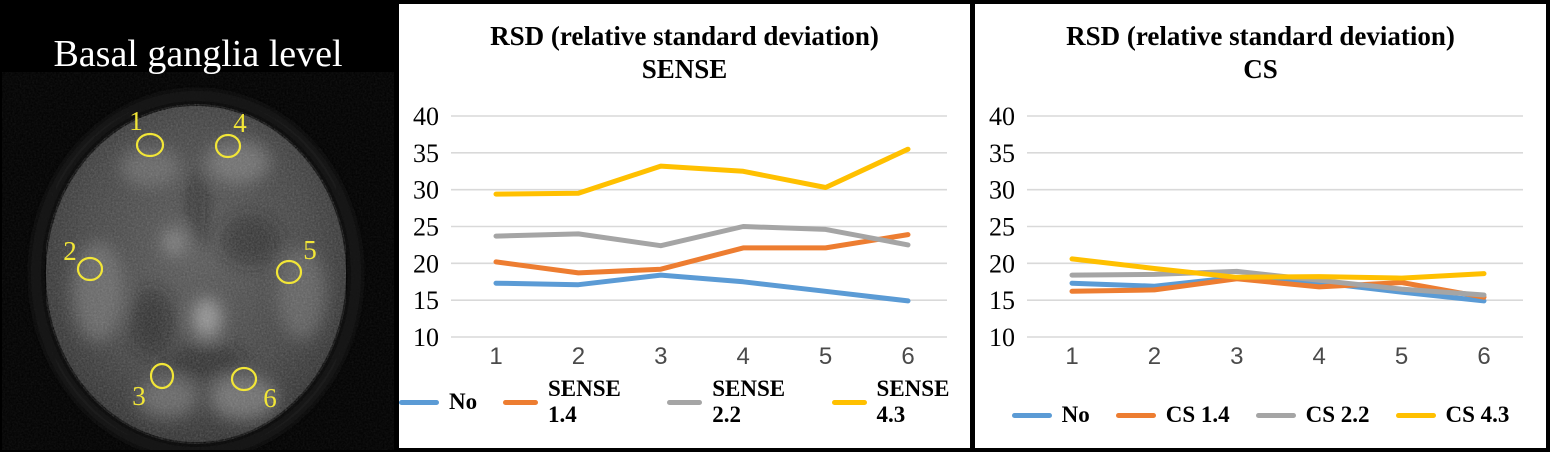 The height and width of the screenshot is (452, 1550). I want to click on legend-item-cs-1-4: CS 1.4, so click(1172, 415).